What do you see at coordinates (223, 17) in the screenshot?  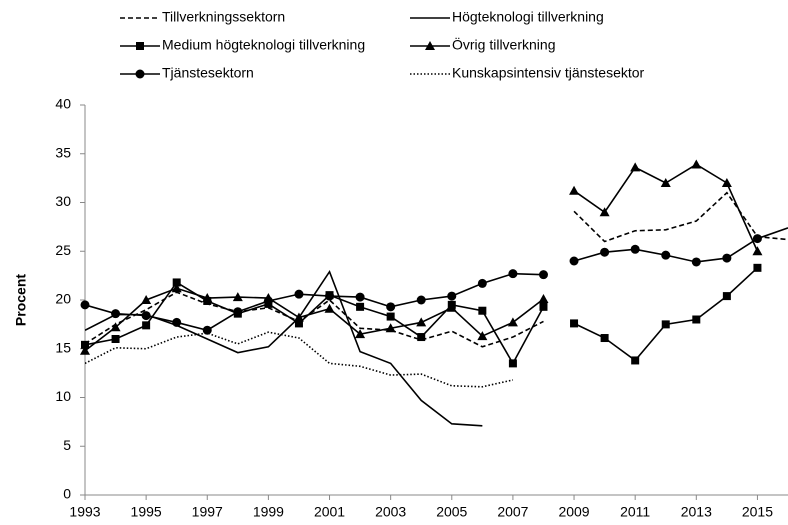 I see `legend-label: Tillverkningssektorn` at bounding box center [223, 17].